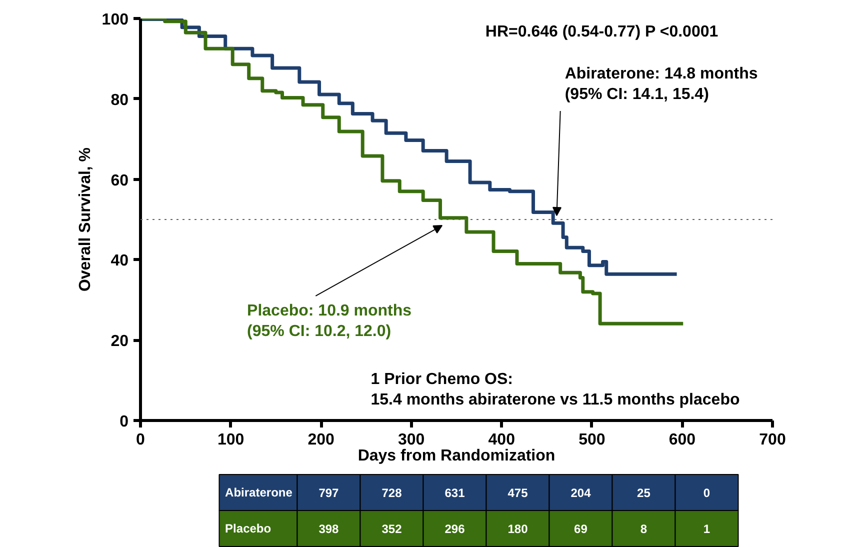 The image size is (867, 547). I want to click on text: 0, so click(706, 493).